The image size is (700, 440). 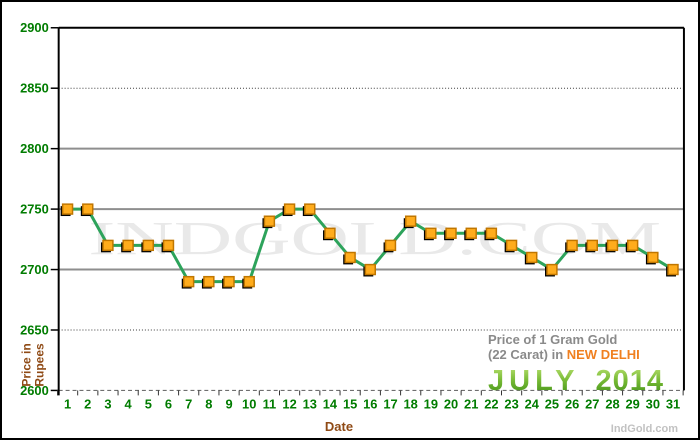 What do you see at coordinates (34, 209) in the screenshot?
I see `y-axis-label: 2750` at bounding box center [34, 209].